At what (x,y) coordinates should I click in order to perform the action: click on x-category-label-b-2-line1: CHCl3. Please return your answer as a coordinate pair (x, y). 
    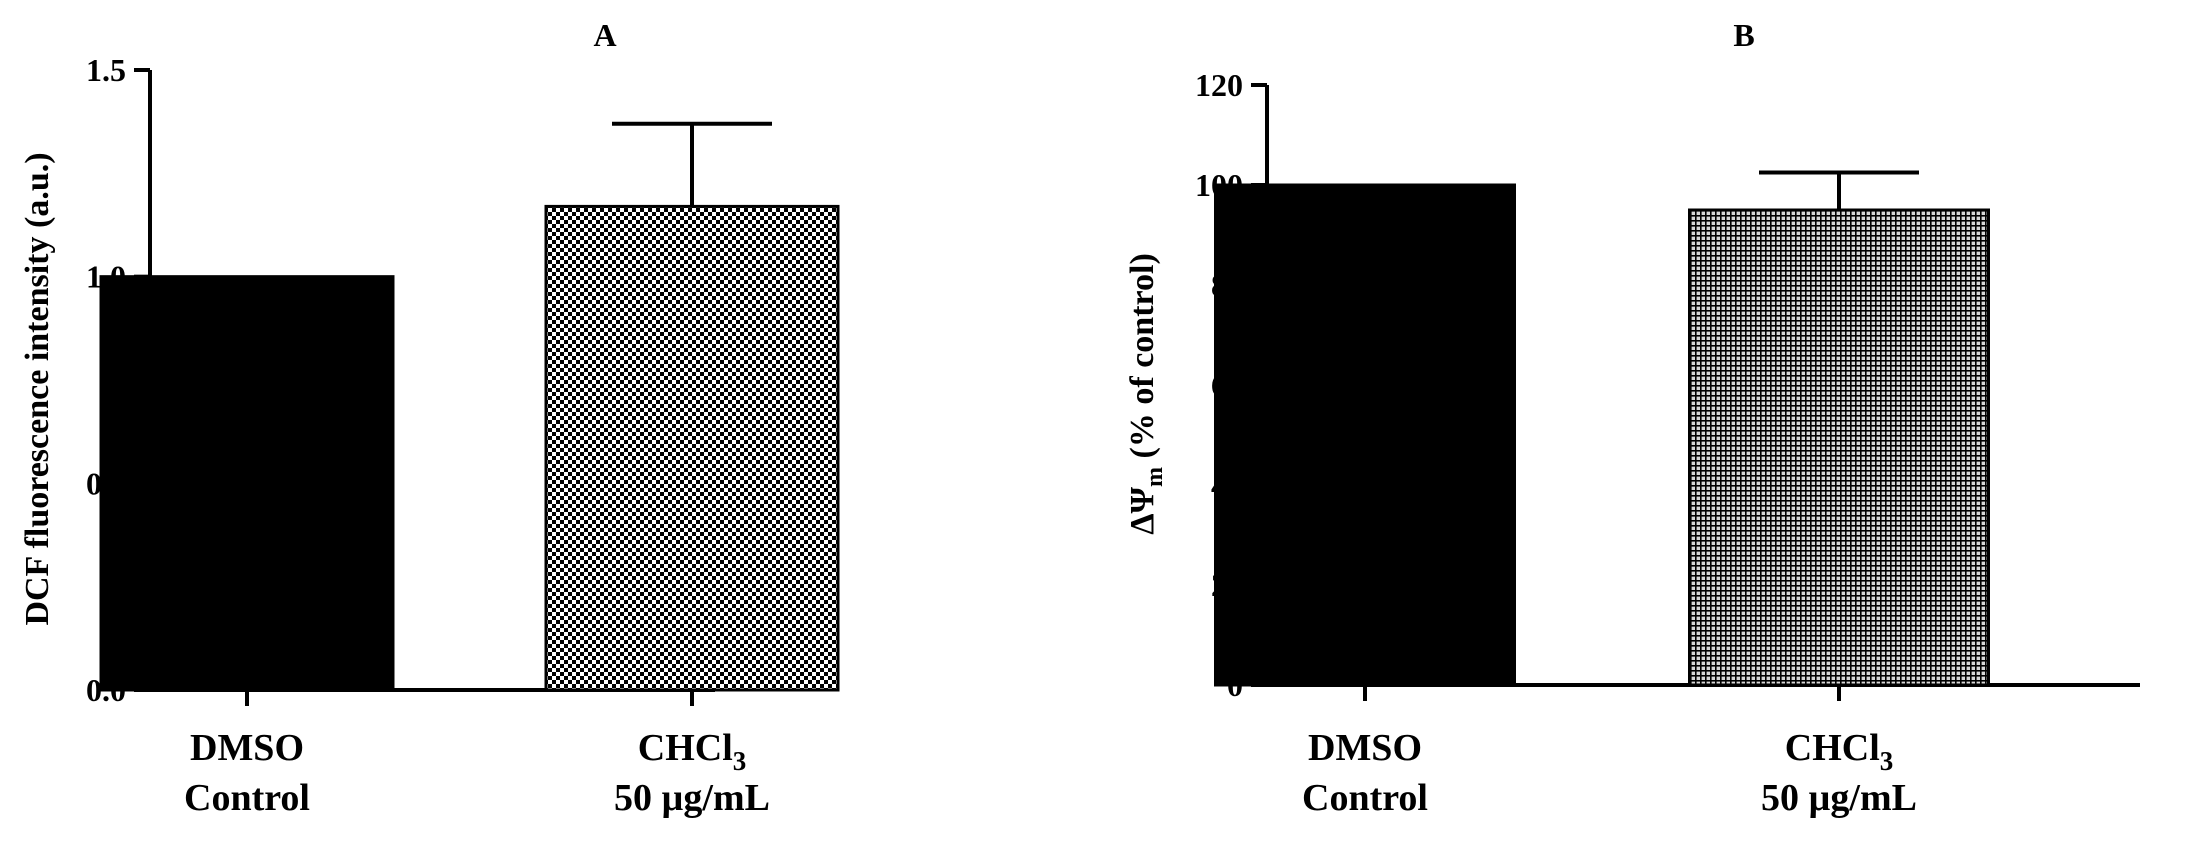
    Looking at the image, I should click on (1839, 751).